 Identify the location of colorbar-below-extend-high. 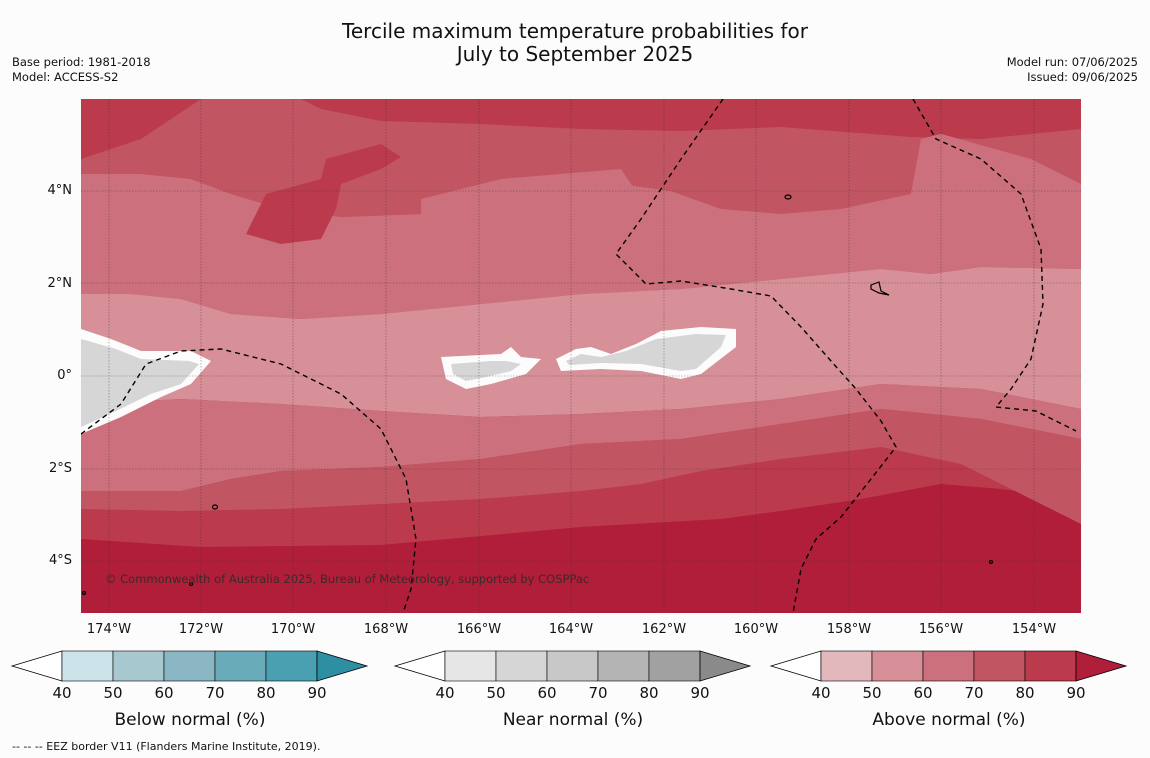
(342, 666).